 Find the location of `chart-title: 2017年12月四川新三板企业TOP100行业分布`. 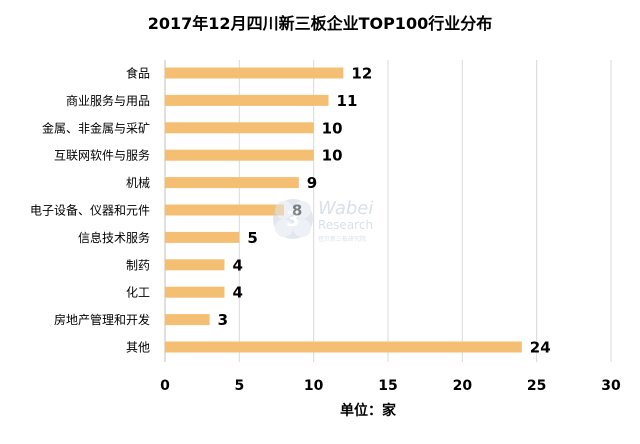

chart-title: 2017年12月四川新三板企业TOP100行业分布 is located at coordinates (320, 23).